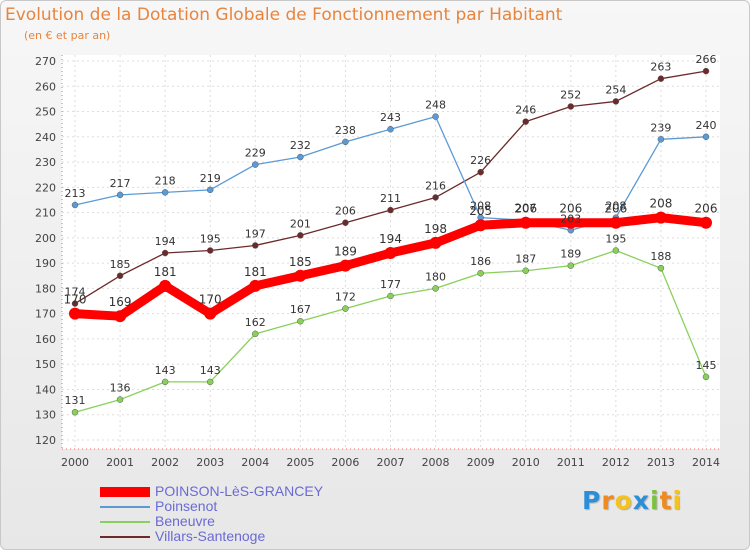 The width and height of the screenshot is (750, 550). Describe the element at coordinates (391, 462) in the screenshot. I see `x-tick-label: 2007` at that location.